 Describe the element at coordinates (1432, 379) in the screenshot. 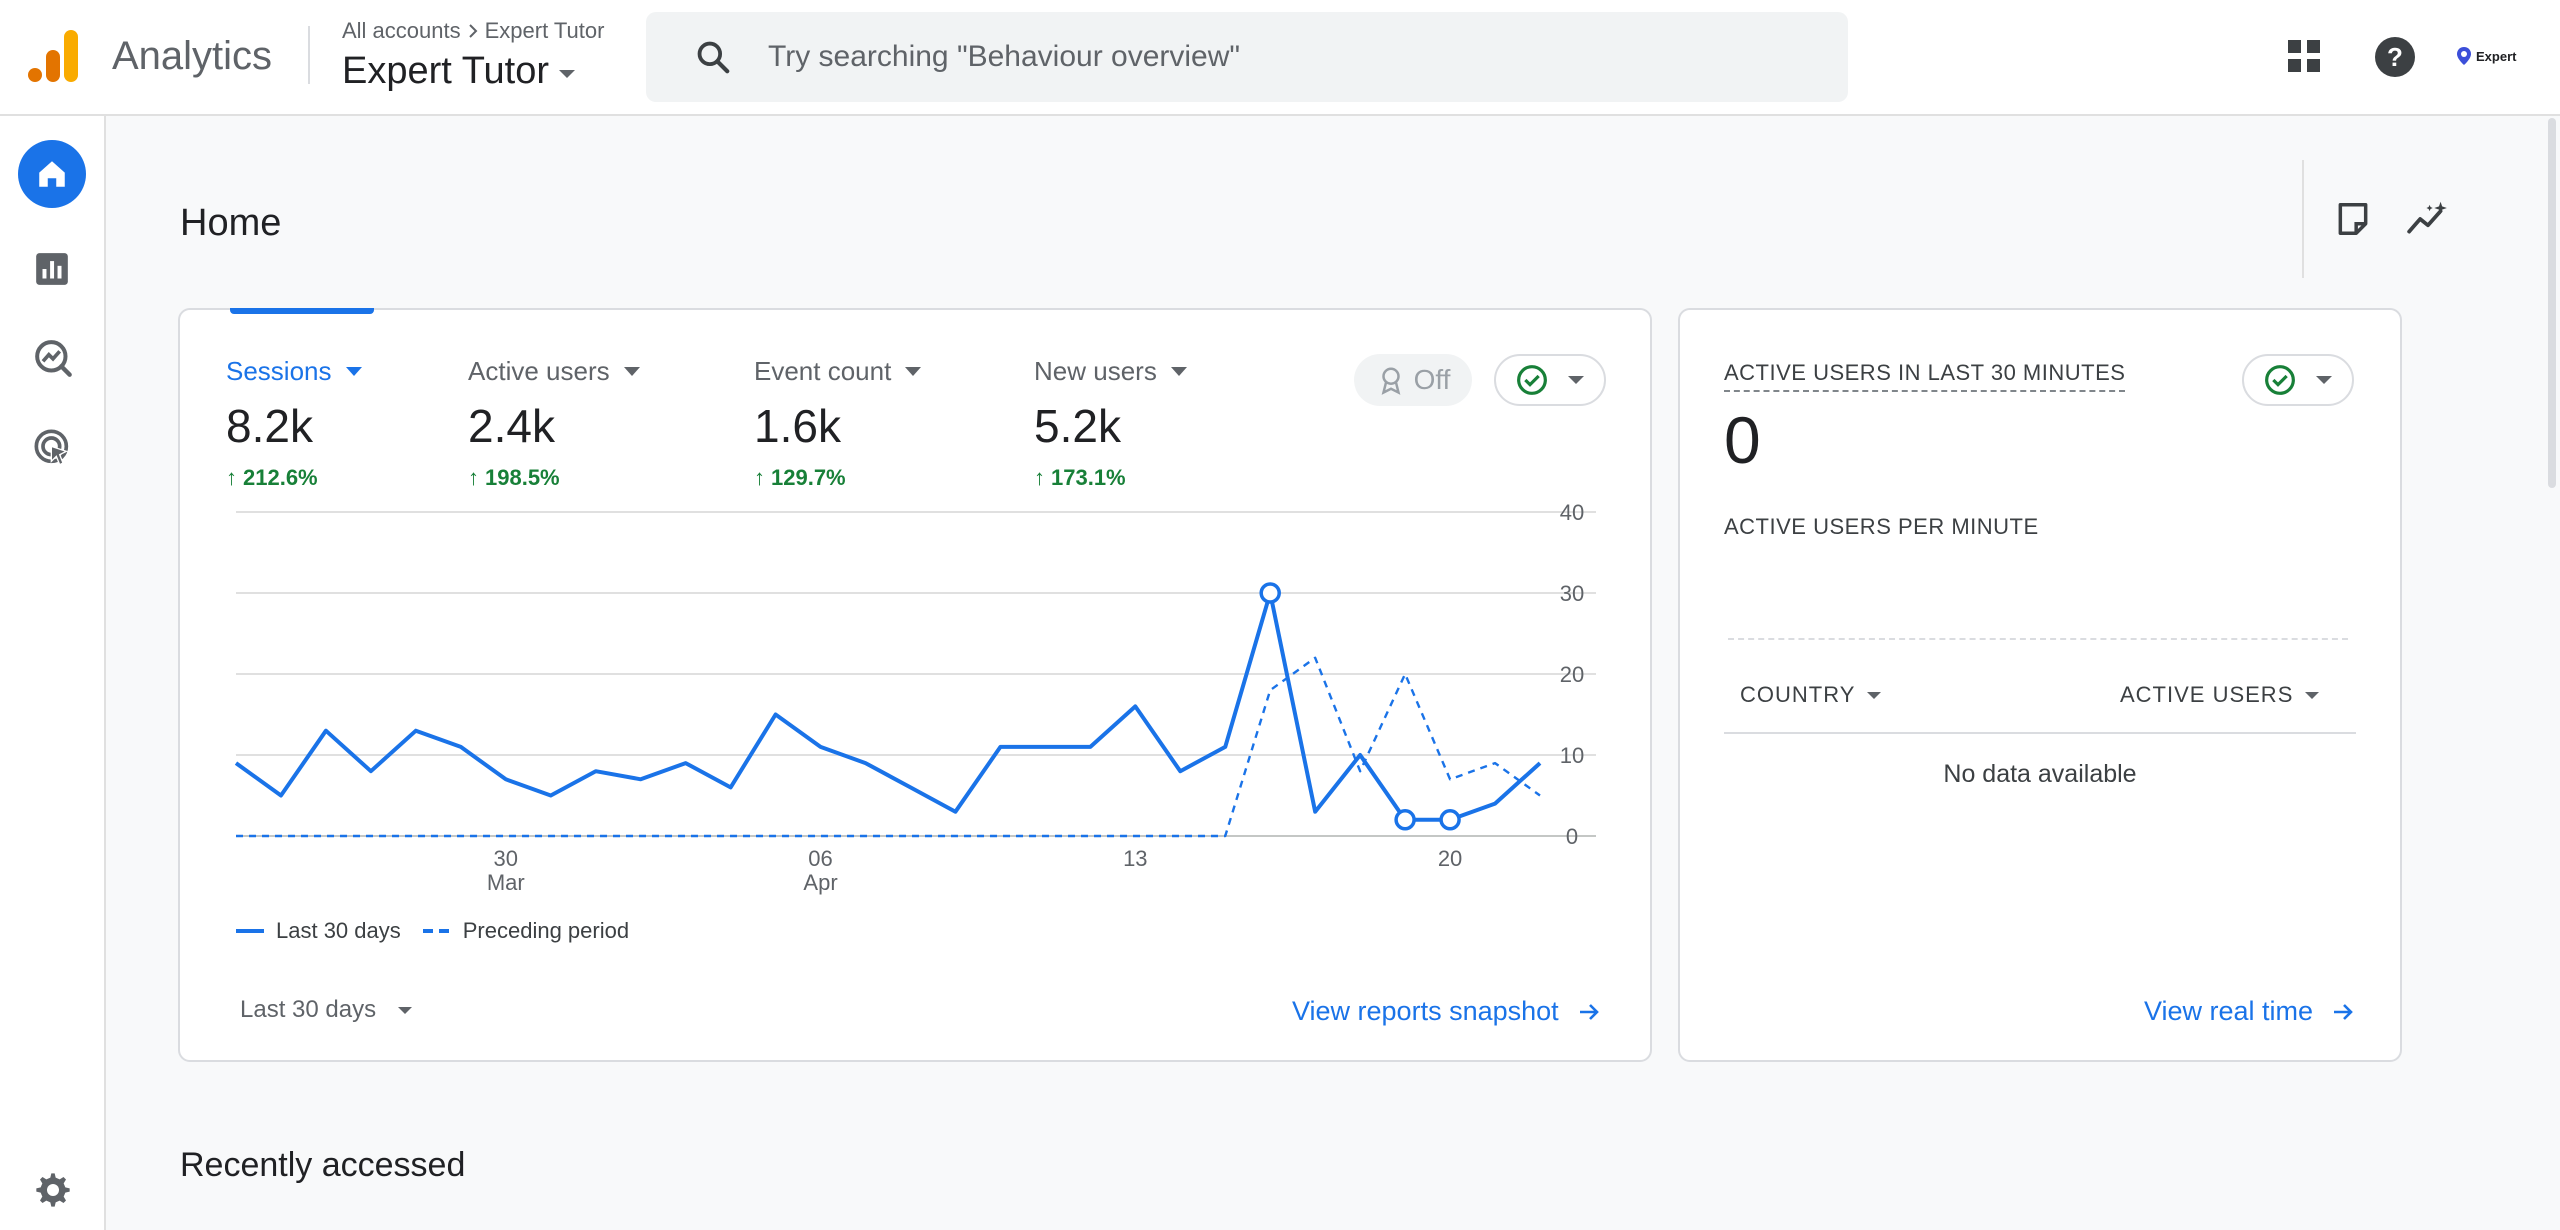

I see `off-label: Off` at that location.